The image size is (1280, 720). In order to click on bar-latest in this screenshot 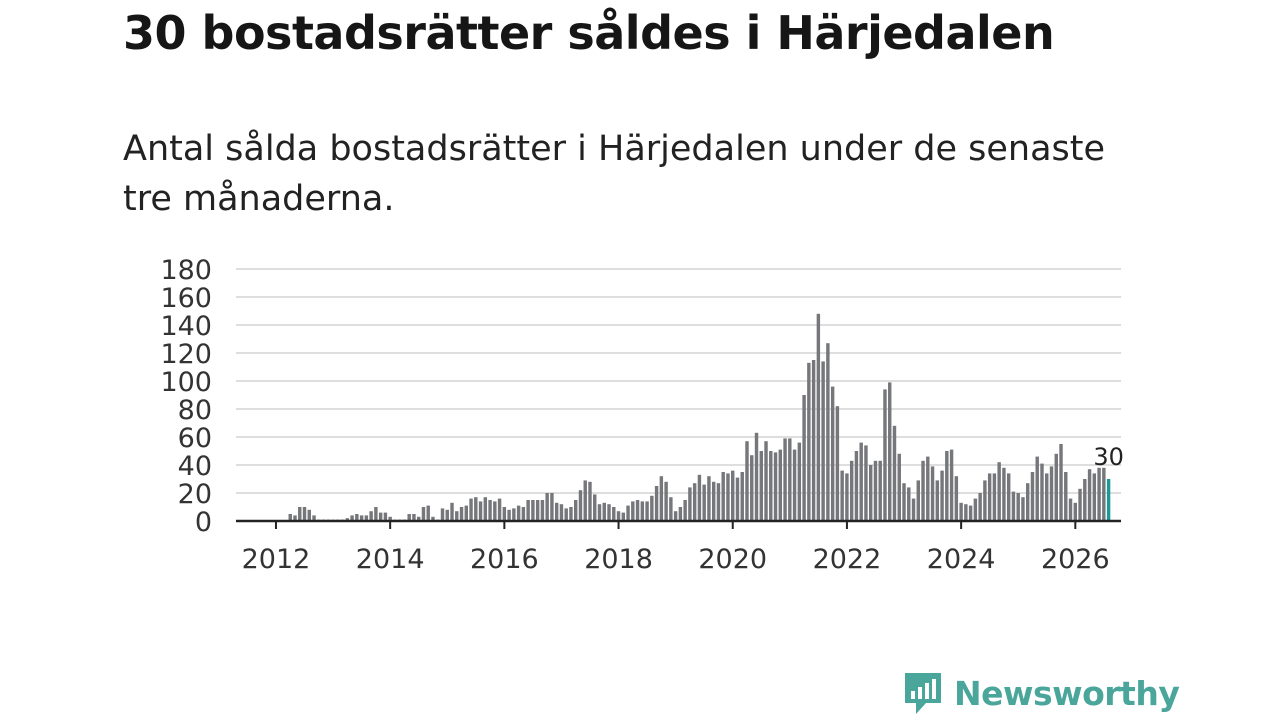, I will do `click(1108, 500)`.